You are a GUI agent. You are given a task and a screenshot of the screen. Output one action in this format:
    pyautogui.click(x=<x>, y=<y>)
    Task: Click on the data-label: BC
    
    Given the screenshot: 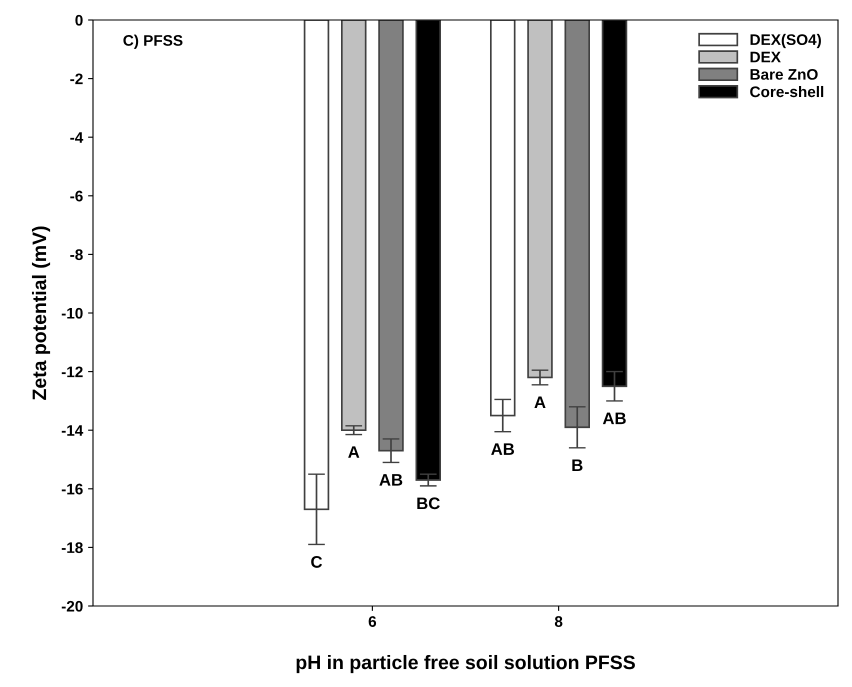 What is the action you would take?
    pyautogui.click(x=428, y=503)
    